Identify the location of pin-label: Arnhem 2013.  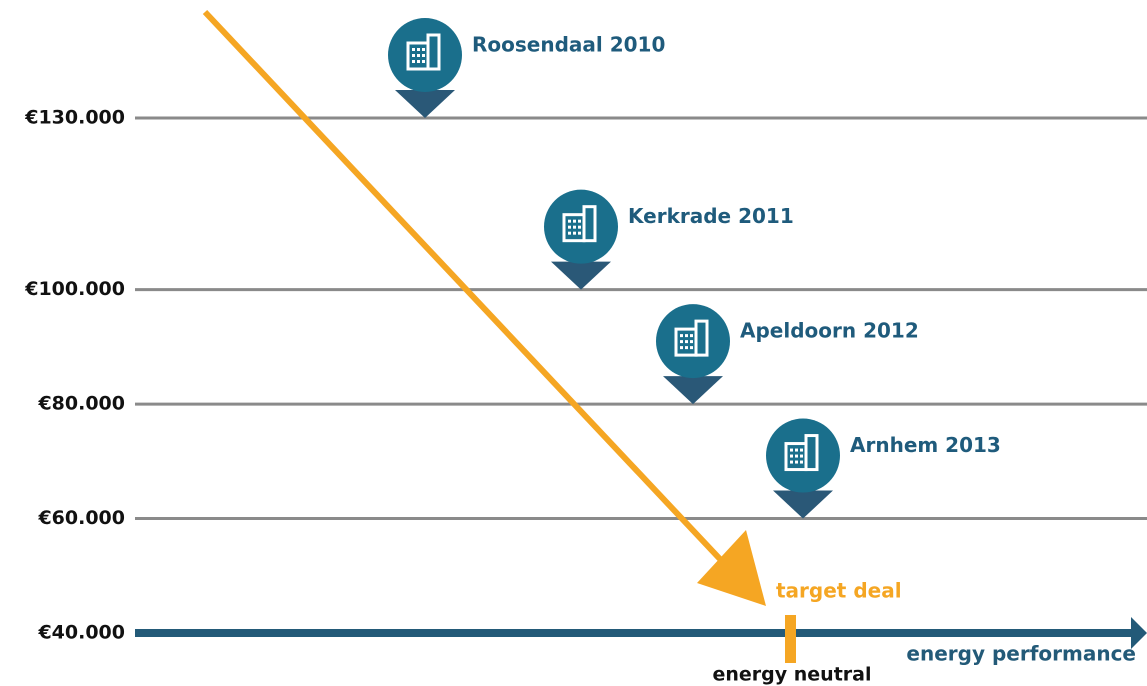
(925, 445).